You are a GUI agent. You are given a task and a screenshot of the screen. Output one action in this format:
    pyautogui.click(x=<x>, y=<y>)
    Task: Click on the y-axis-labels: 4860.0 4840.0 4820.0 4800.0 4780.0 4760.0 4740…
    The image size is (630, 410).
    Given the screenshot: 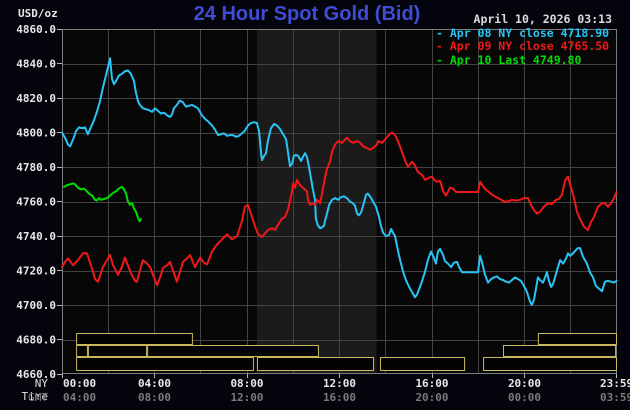 What is the action you would take?
    pyautogui.click(x=36, y=202)
    